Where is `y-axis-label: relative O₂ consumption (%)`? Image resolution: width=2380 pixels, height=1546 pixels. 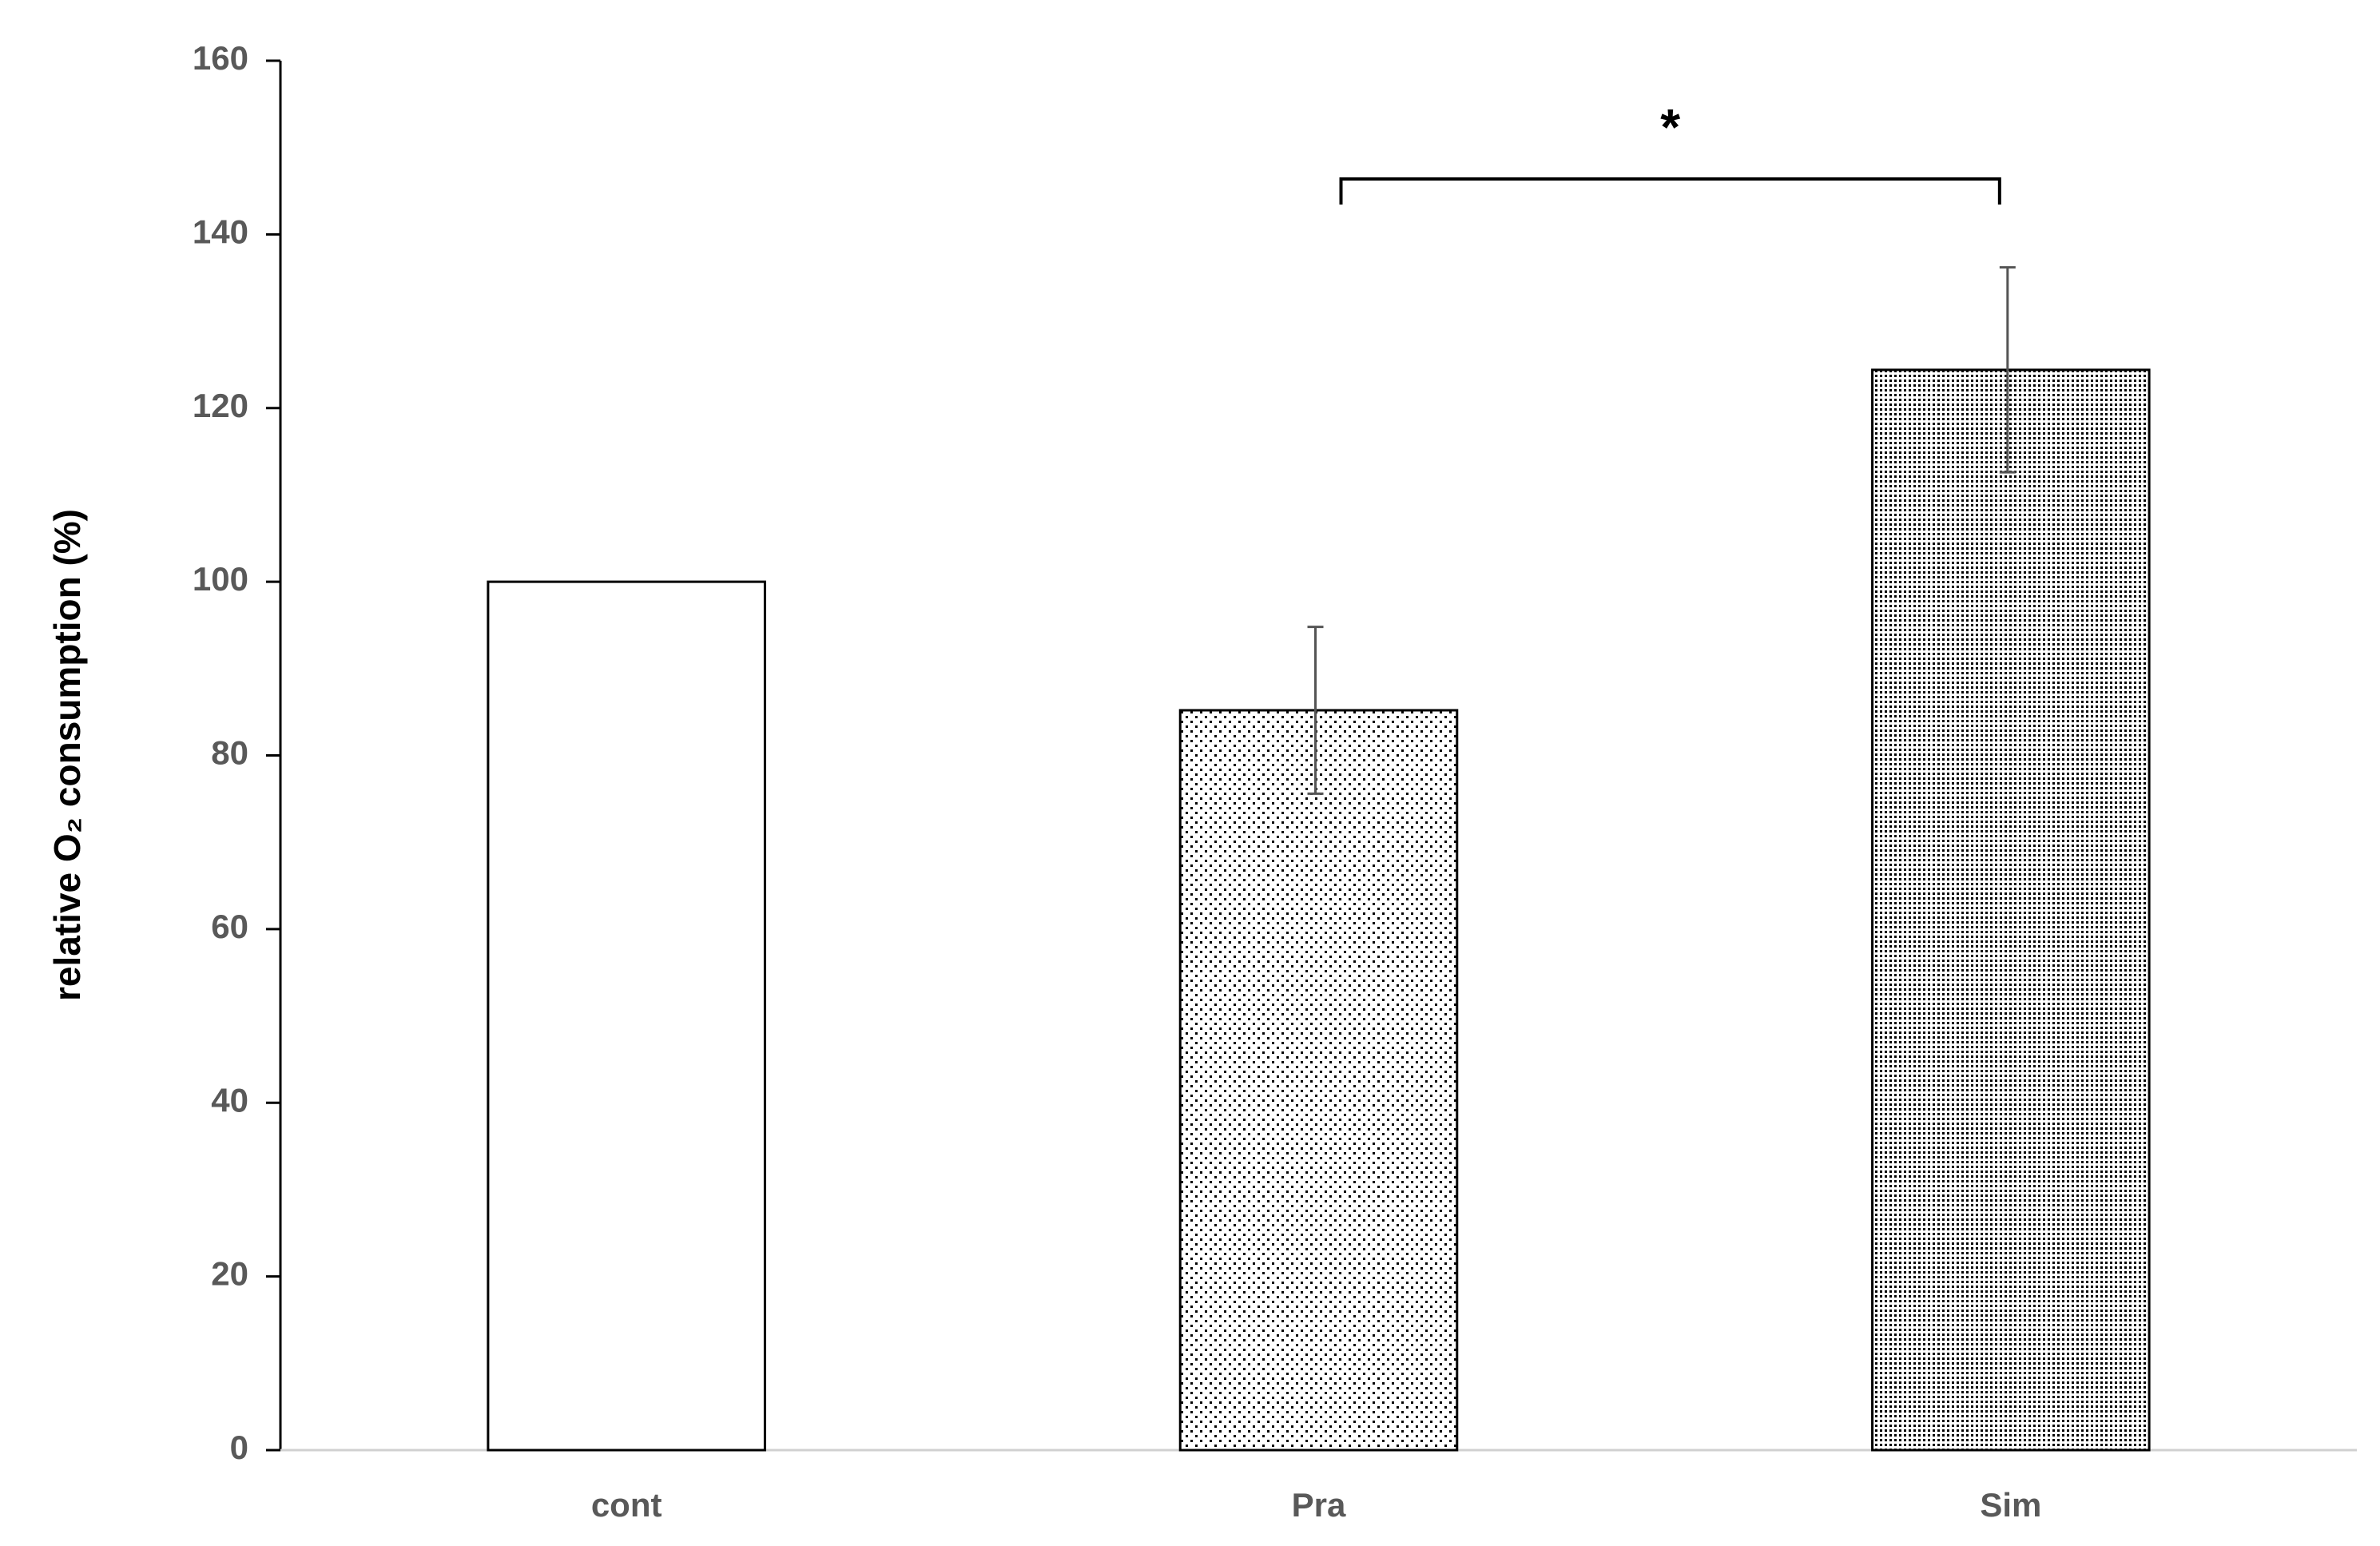
y-axis-label: relative O₂ consumption (%) is located at coordinates (67, 755).